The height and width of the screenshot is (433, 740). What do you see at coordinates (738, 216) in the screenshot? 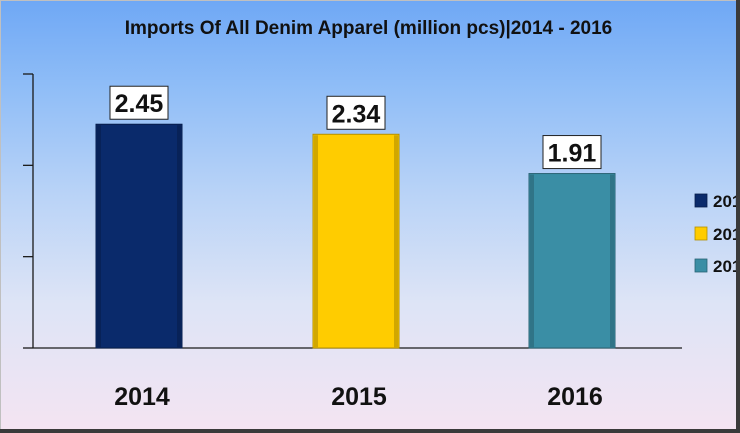
I see `frame-shadow-right` at bounding box center [738, 216].